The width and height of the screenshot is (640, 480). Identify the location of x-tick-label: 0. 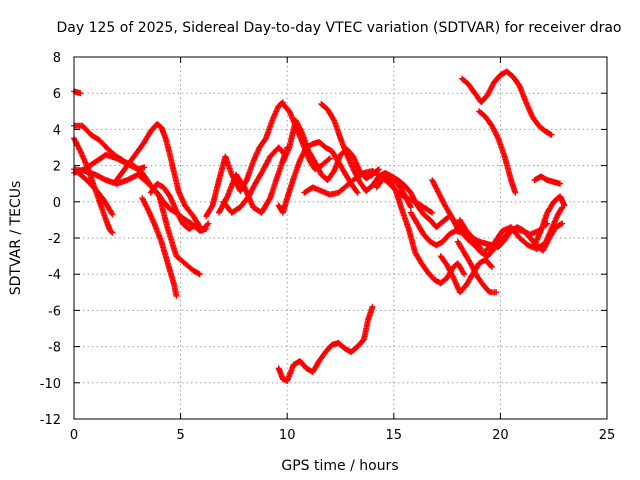
(74, 435).